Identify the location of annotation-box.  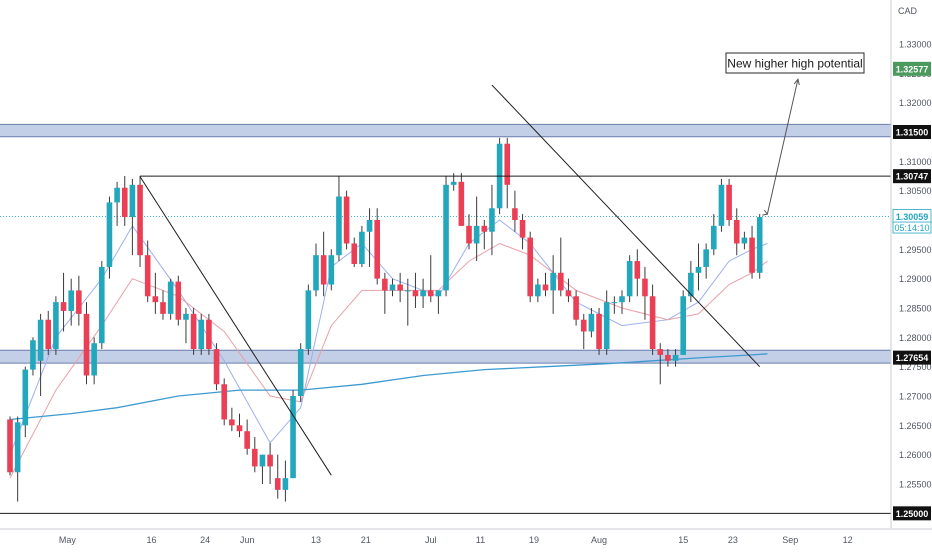
(795, 63).